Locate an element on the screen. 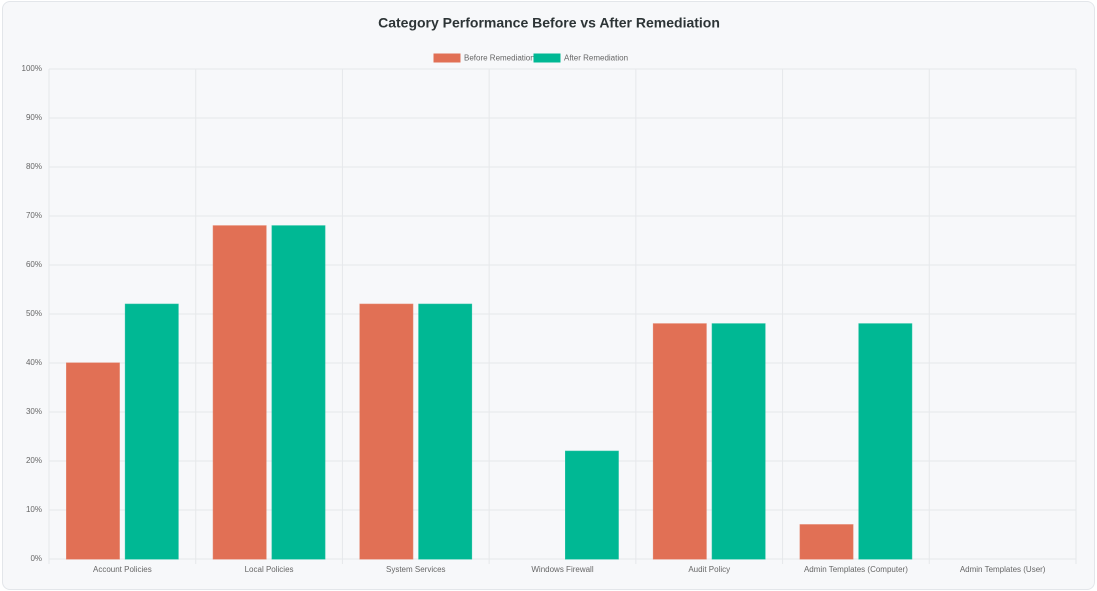  x-tick-label: Audit Policy is located at coordinates (709, 569).